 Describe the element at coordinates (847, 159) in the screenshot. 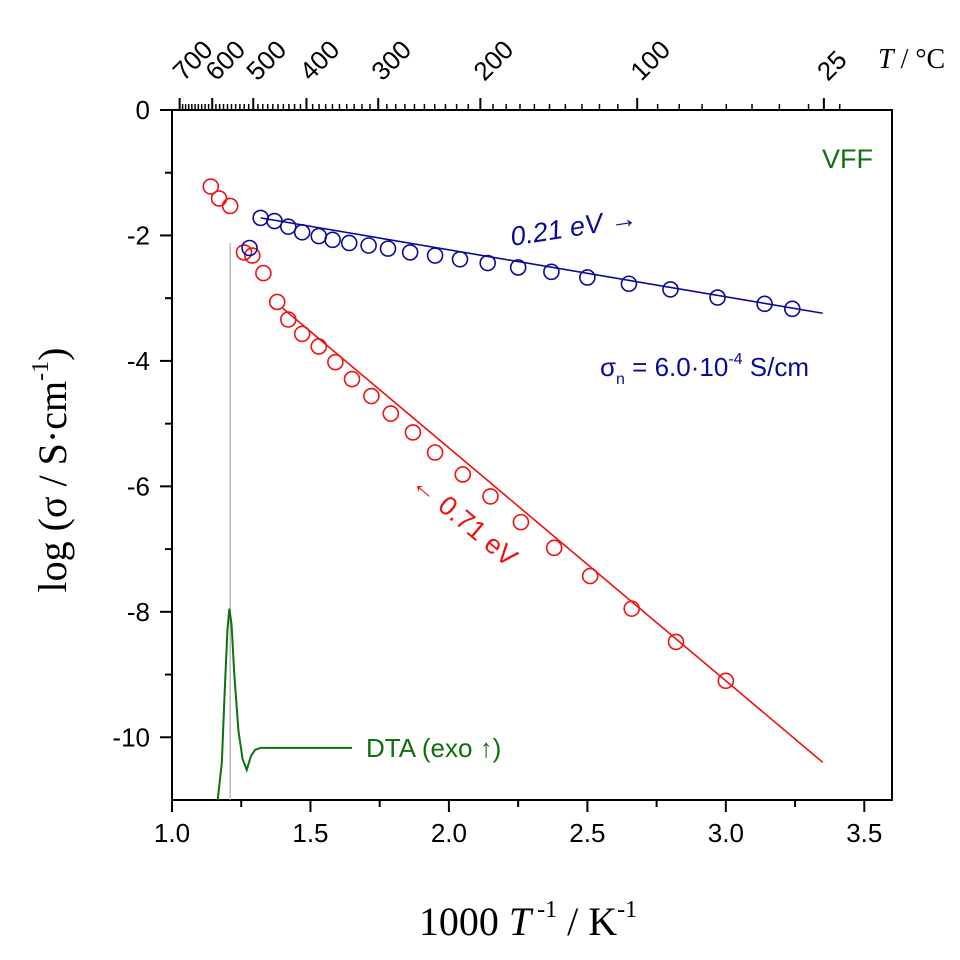

I see `sample-label: VFF` at that location.